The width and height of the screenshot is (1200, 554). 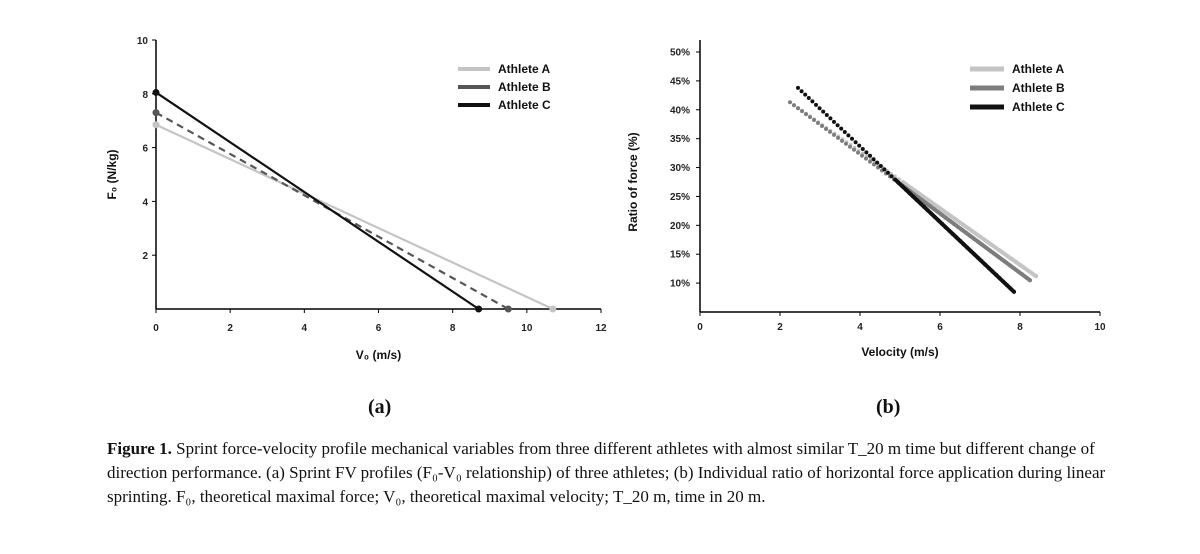 What do you see at coordinates (601, 328) in the screenshot?
I see `a-x-tick-label: 12` at bounding box center [601, 328].